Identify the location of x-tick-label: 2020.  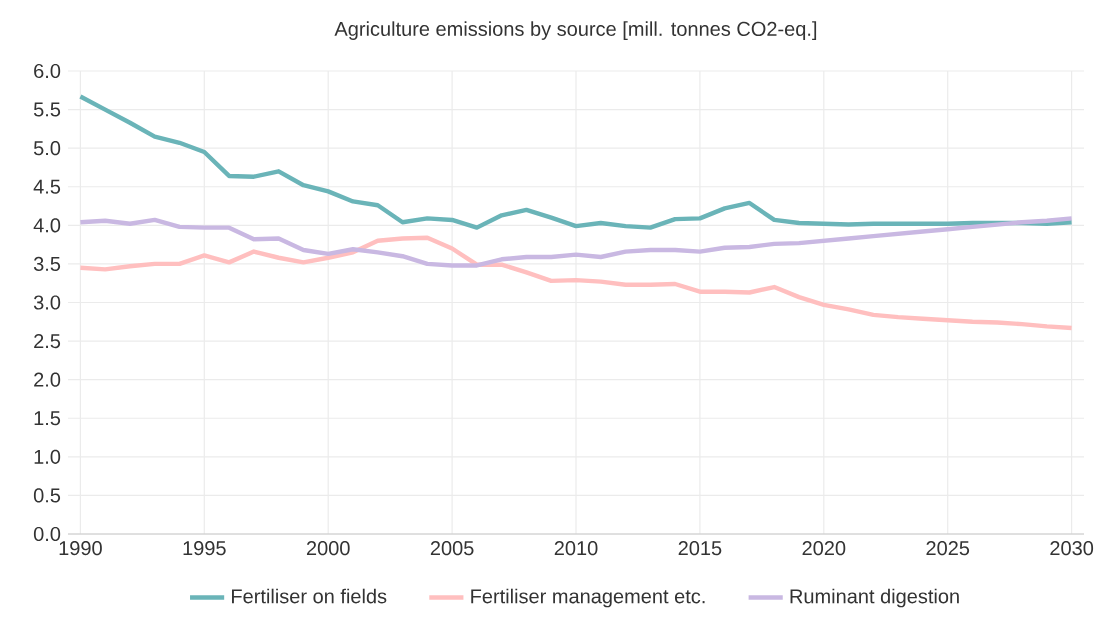
(824, 548).